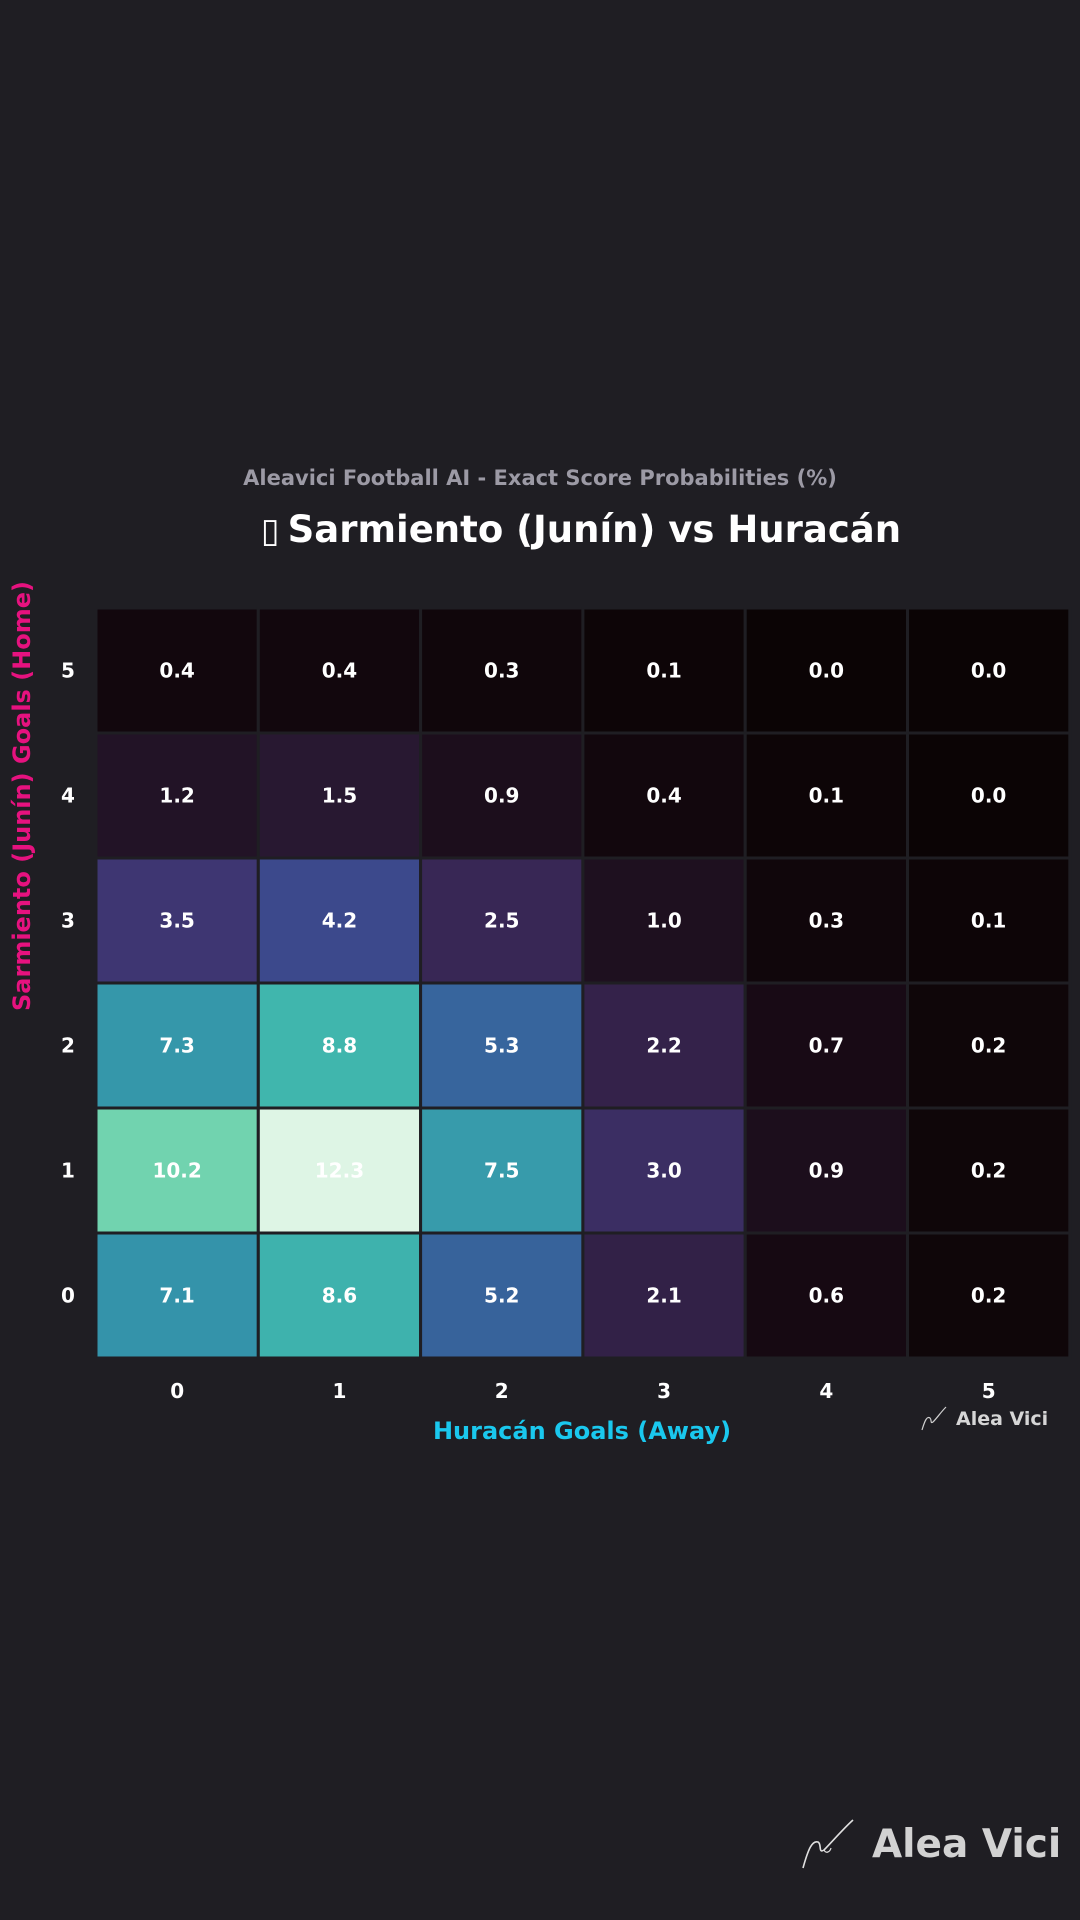 The image size is (1080, 1920). I want to click on y-tick-label: 0, so click(68, 1296).